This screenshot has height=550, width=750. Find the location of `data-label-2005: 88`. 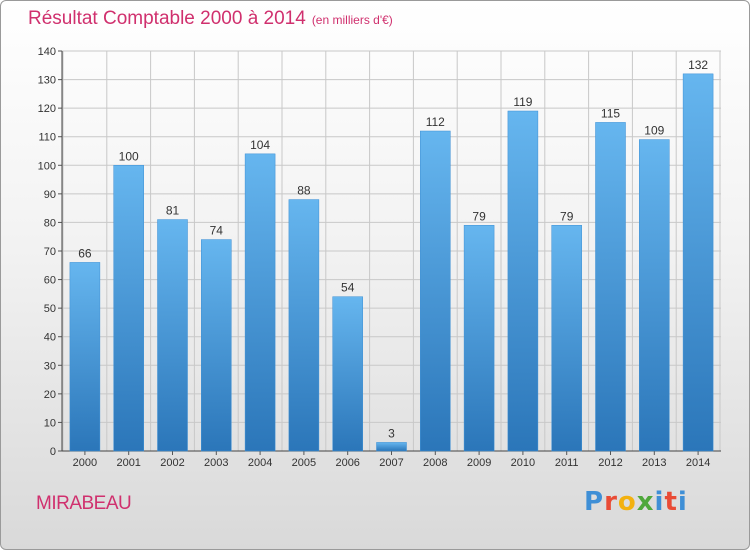

data-label-2005: 88 is located at coordinates (304, 191).